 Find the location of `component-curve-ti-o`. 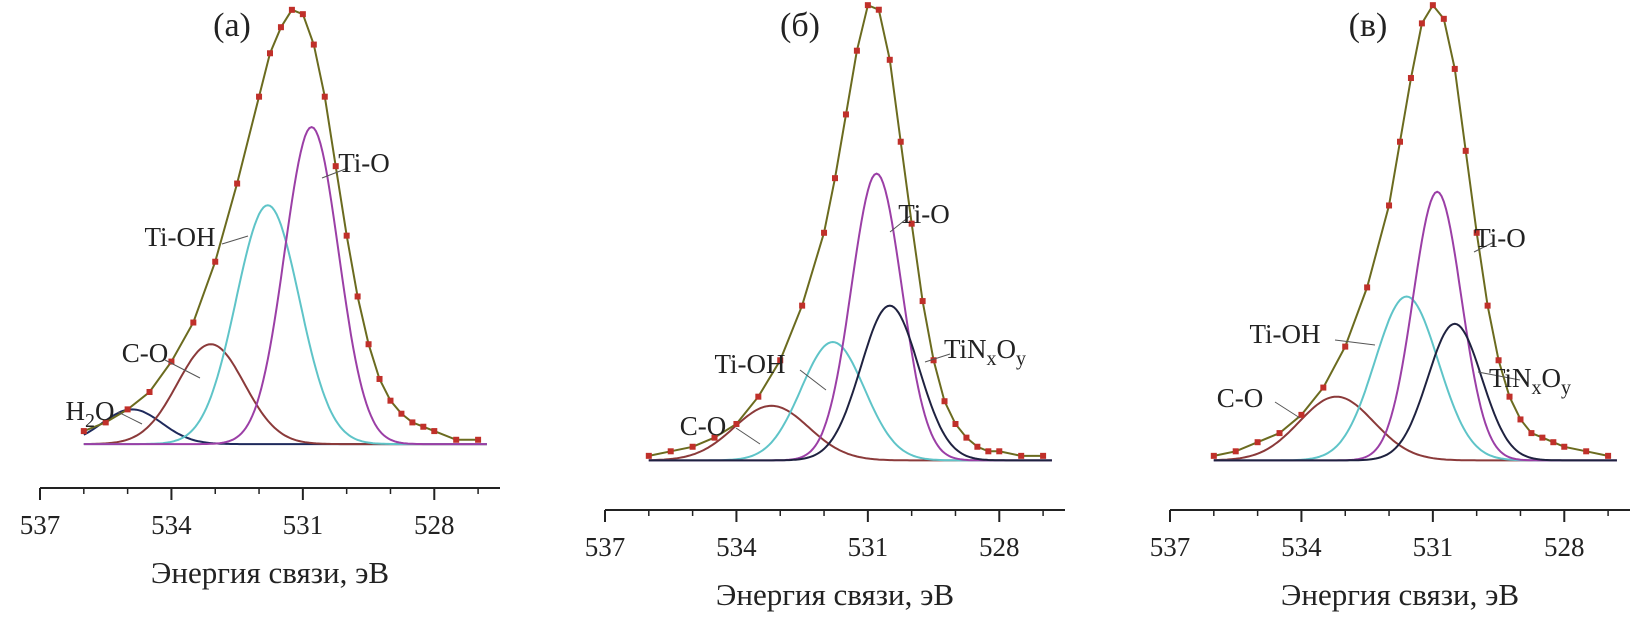

component-curve-ti-o is located at coordinates (285, 286).